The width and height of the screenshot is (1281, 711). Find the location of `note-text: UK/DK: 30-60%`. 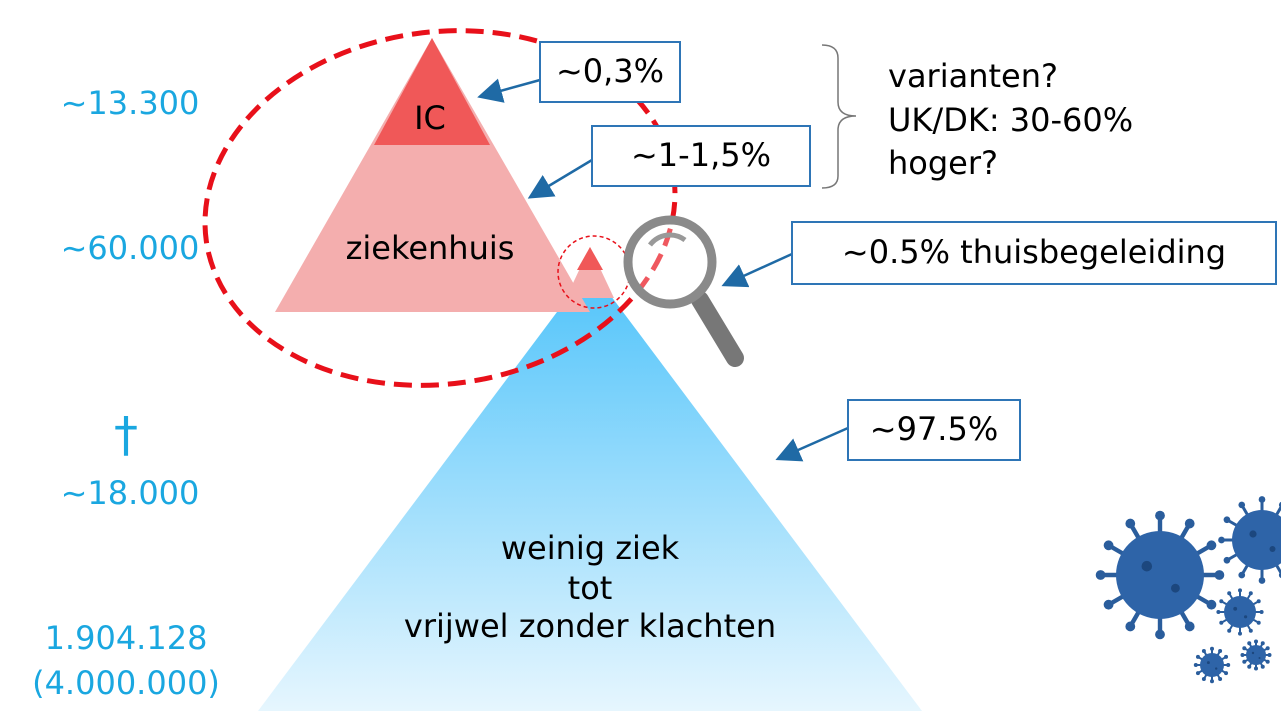

note-text: UK/DK: 30-60% is located at coordinates (1010, 120).